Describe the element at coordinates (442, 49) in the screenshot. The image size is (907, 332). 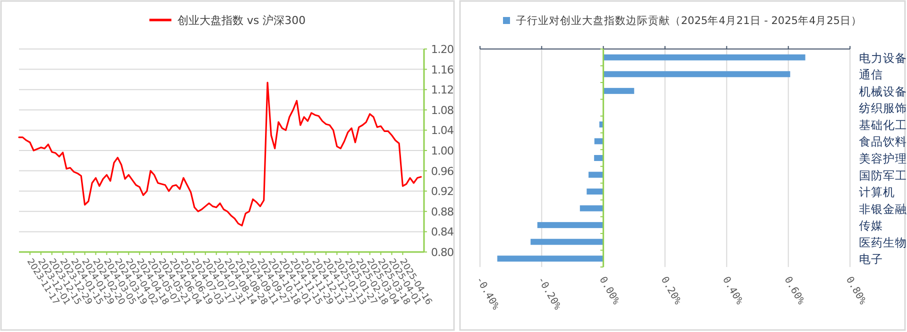
I see `y-tick-label: 1.20` at that location.